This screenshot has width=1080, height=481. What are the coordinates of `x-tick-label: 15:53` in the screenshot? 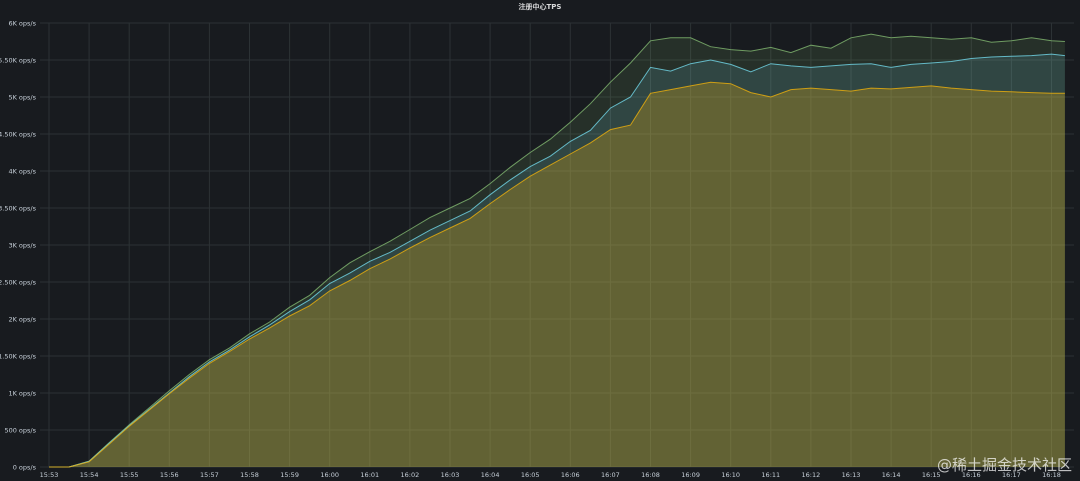 It's located at (49, 475).